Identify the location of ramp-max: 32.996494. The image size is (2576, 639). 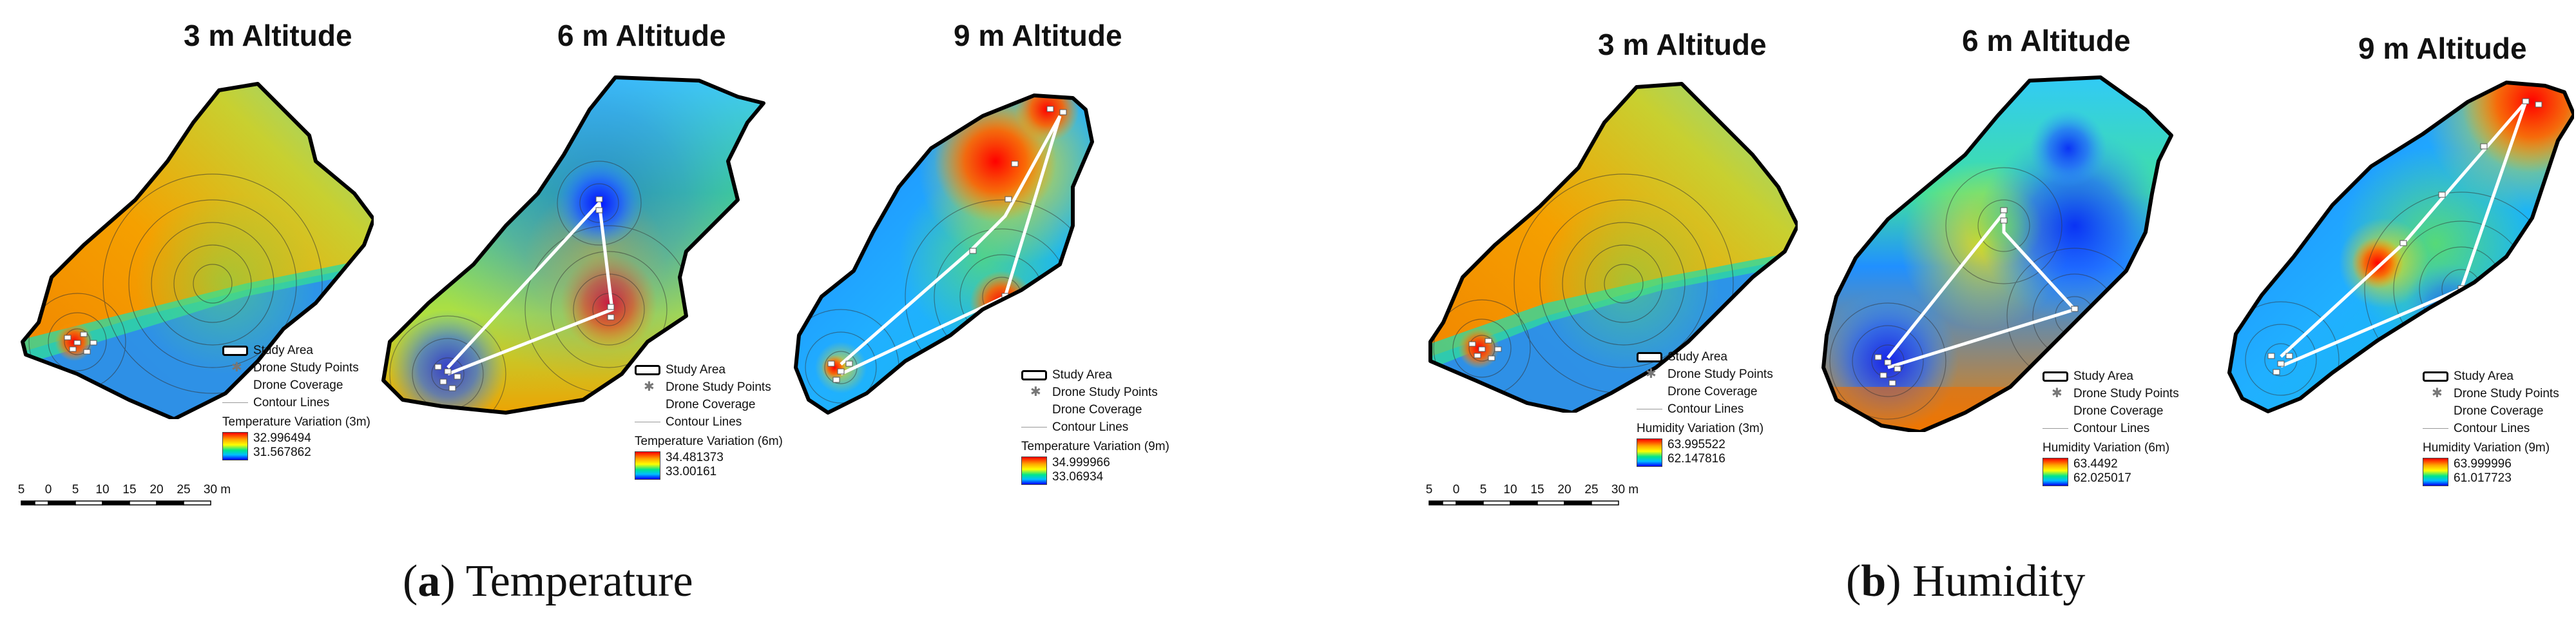
(282, 438).